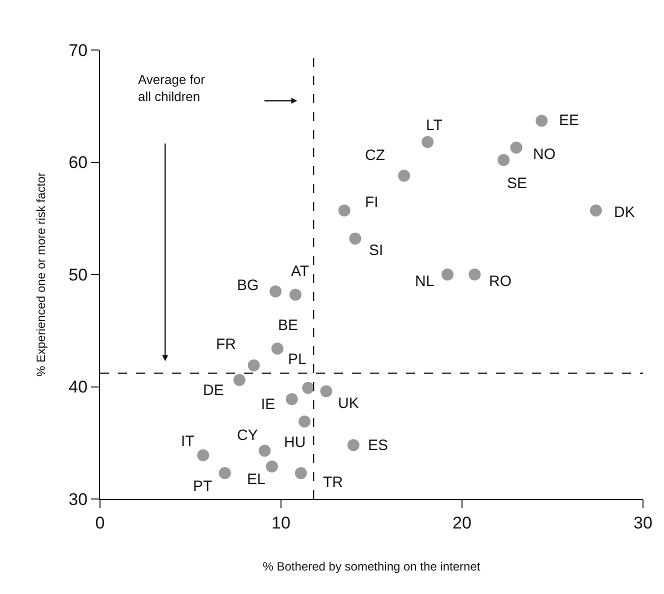  Describe the element at coordinates (247, 435) in the screenshot. I see `annotation: CY` at that location.